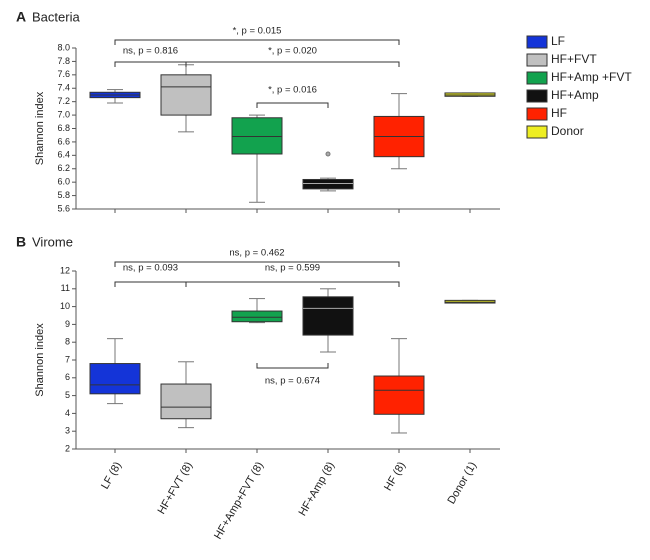 The height and width of the screenshot is (560, 650). I want to click on annotation: ns, p = 0.599, so click(292, 268).